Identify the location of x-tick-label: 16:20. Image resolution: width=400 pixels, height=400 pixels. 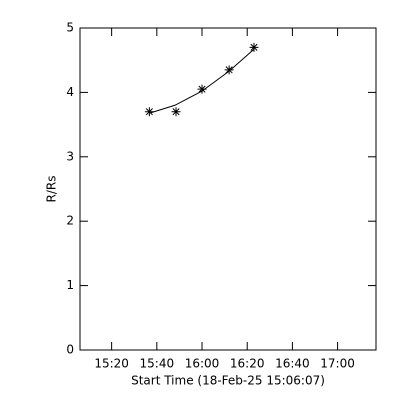
(247, 364).